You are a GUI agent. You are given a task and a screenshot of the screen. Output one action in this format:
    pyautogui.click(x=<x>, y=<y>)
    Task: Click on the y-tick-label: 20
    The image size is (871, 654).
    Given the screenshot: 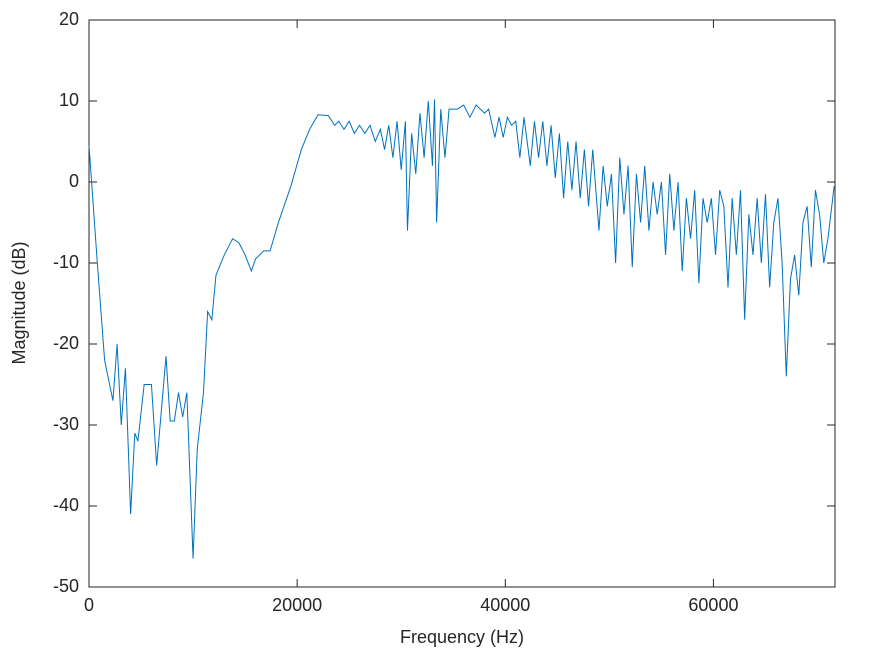 What is the action you would take?
    pyautogui.click(x=69, y=19)
    